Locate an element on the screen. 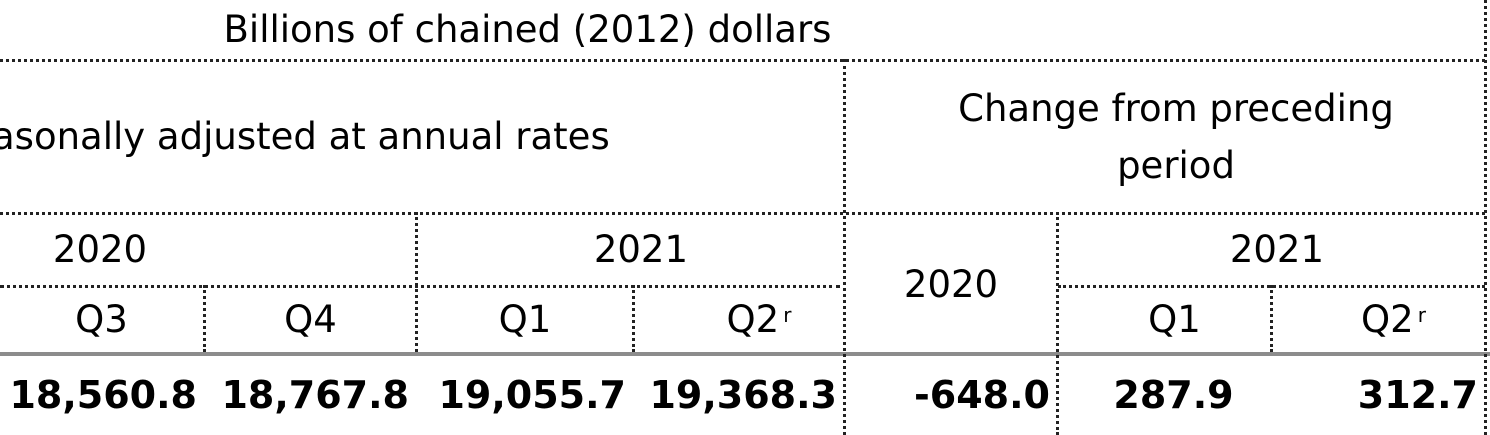 This screenshot has height=435, width=1490. change-quarter-q1: Q1 is located at coordinates (1174, 320).